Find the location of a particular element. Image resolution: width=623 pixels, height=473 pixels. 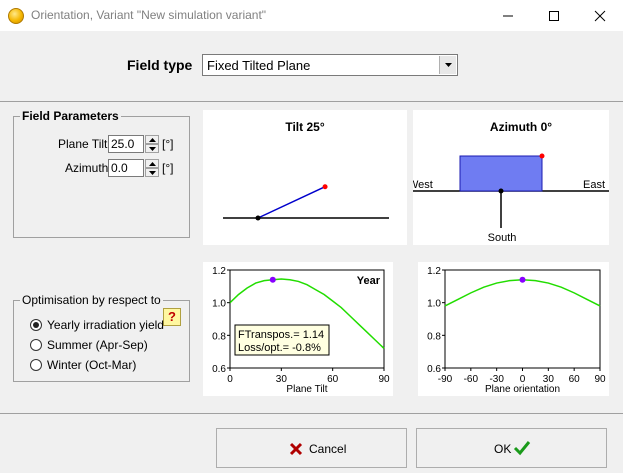

azimuth-diagram-panel: Azimuth 0° West East South is located at coordinates (508, 177).